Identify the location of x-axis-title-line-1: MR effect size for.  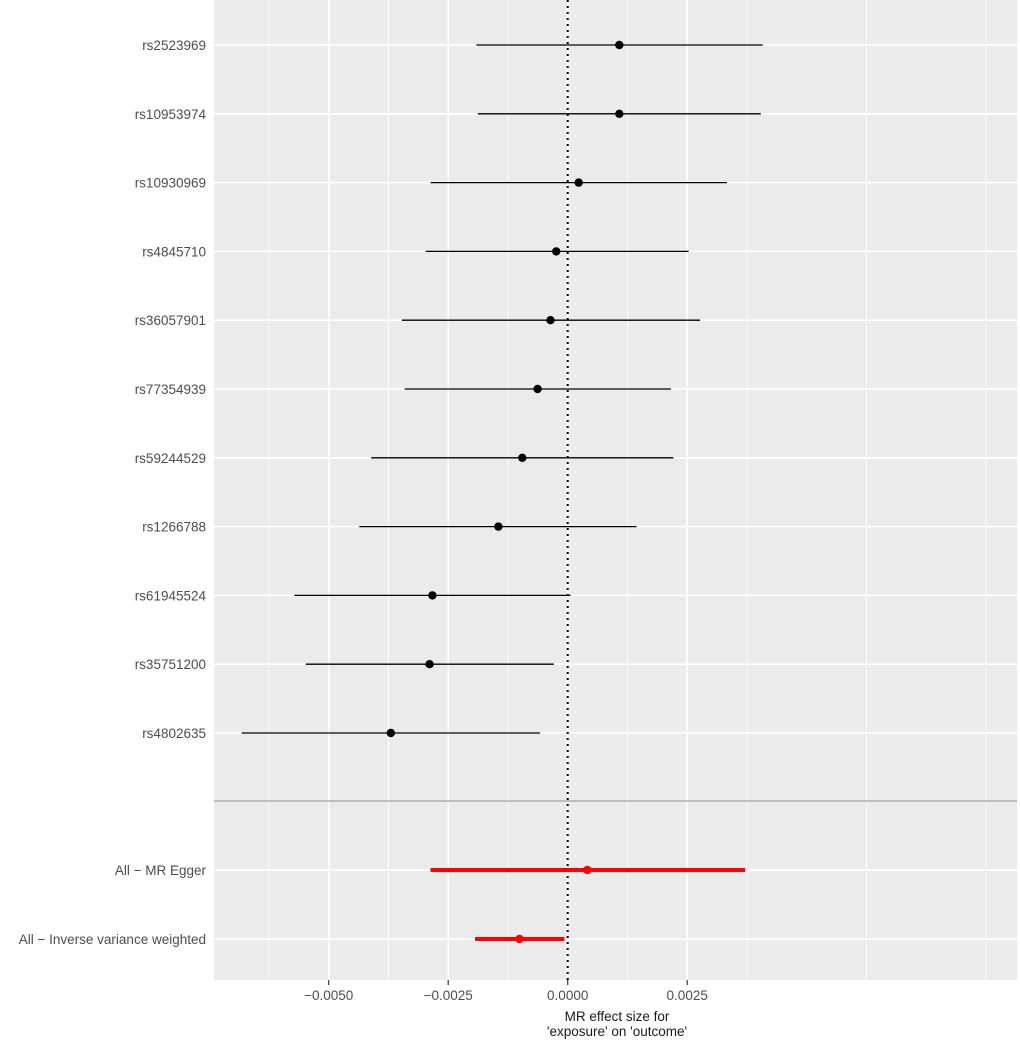
(617, 1016).